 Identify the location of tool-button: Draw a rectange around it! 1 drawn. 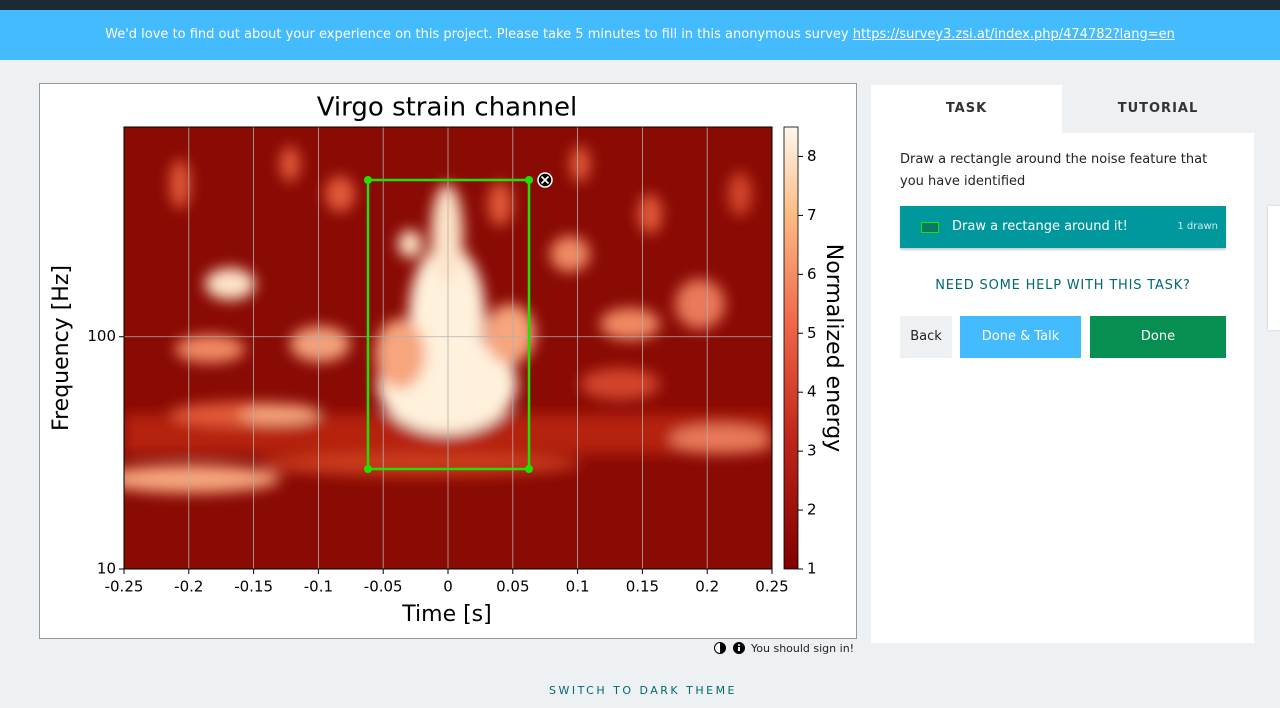
(1063, 227).